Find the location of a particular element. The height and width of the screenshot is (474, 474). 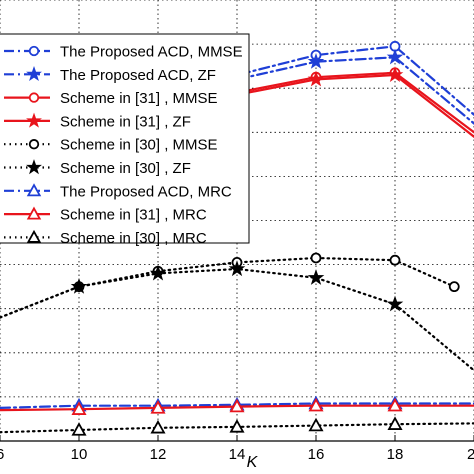

legend-label: The Proposed ACD, ZF is located at coordinates (138, 75).